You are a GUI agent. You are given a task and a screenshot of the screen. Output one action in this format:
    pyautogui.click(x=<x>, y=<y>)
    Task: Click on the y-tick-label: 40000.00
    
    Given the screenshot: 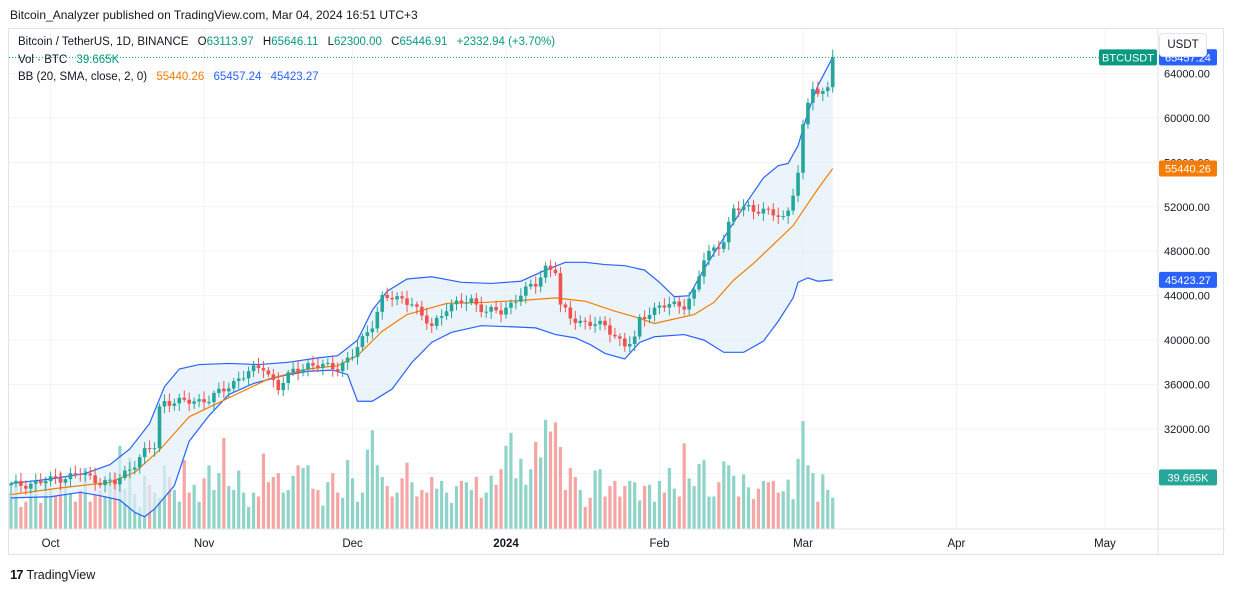 What is the action you would take?
    pyautogui.click(x=1187, y=341)
    